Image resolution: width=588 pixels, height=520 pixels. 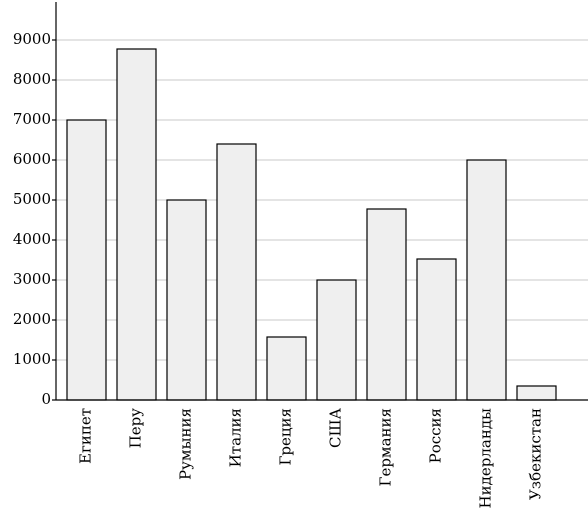 What do you see at coordinates (536, 454) in the screenshot?
I see `x-tick-label: Узбекистан` at bounding box center [536, 454].